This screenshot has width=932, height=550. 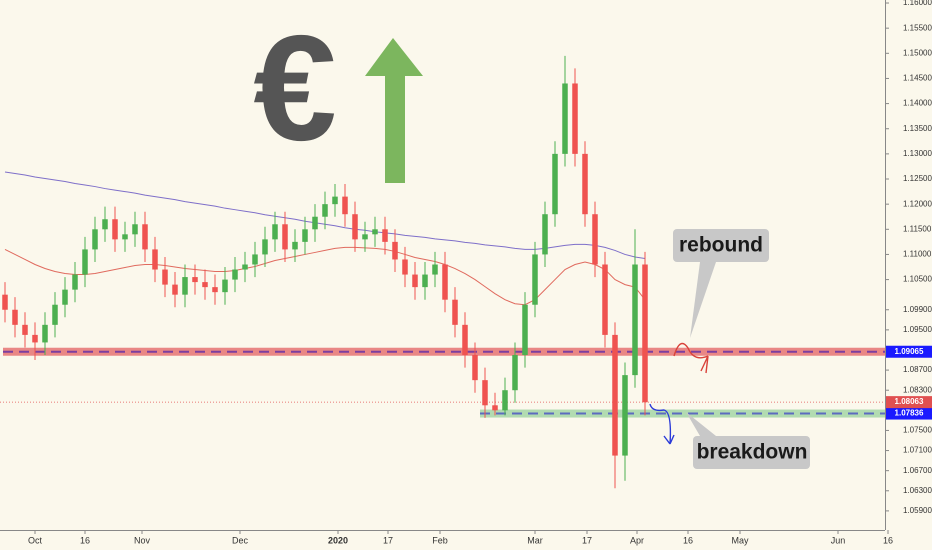 What do you see at coordinates (682, 413) in the screenshot?
I see `level-band` at bounding box center [682, 413].